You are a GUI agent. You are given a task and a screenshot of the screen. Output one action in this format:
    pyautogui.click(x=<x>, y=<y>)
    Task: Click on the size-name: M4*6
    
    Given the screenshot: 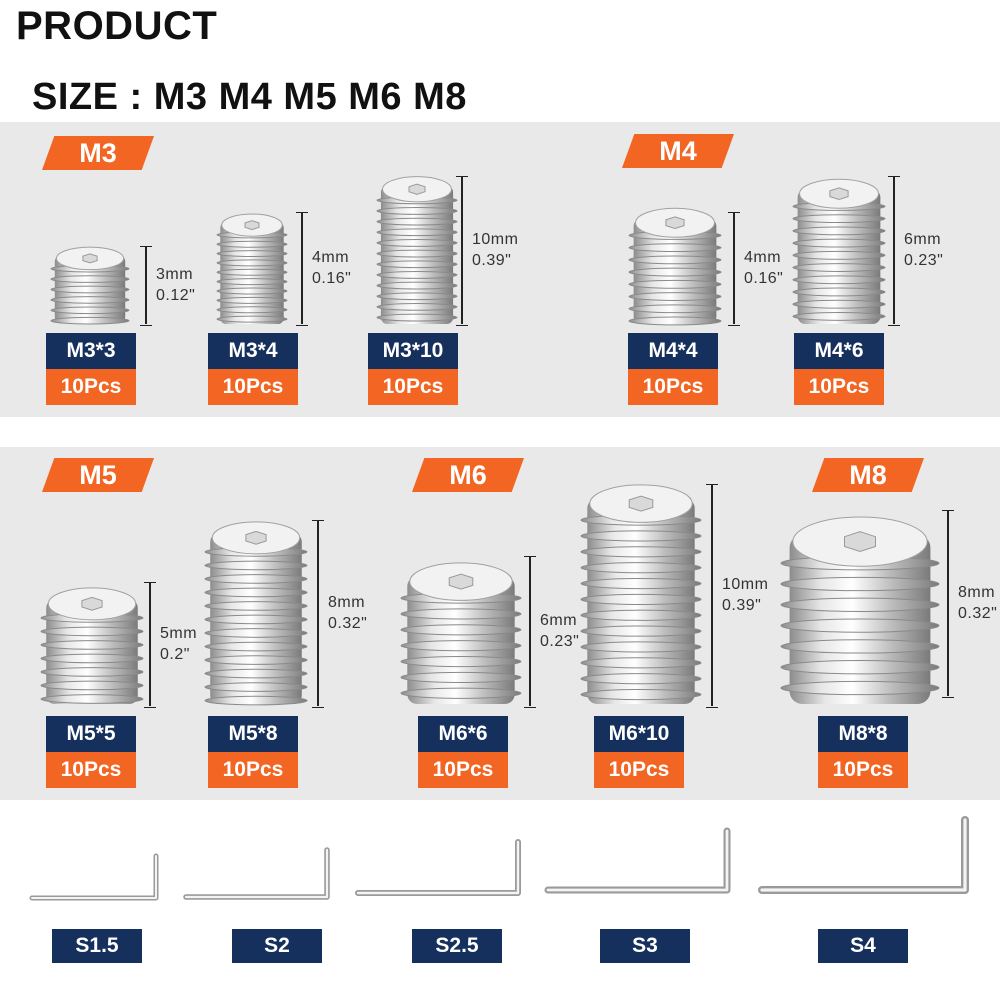 What is the action you would take?
    pyautogui.click(x=839, y=351)
    